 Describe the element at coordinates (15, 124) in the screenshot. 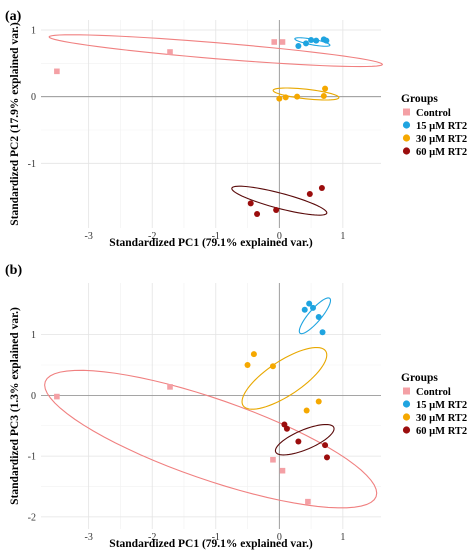

I see `y-axis-title: Standardized PC2 (17.9% explained var.)` at that location.